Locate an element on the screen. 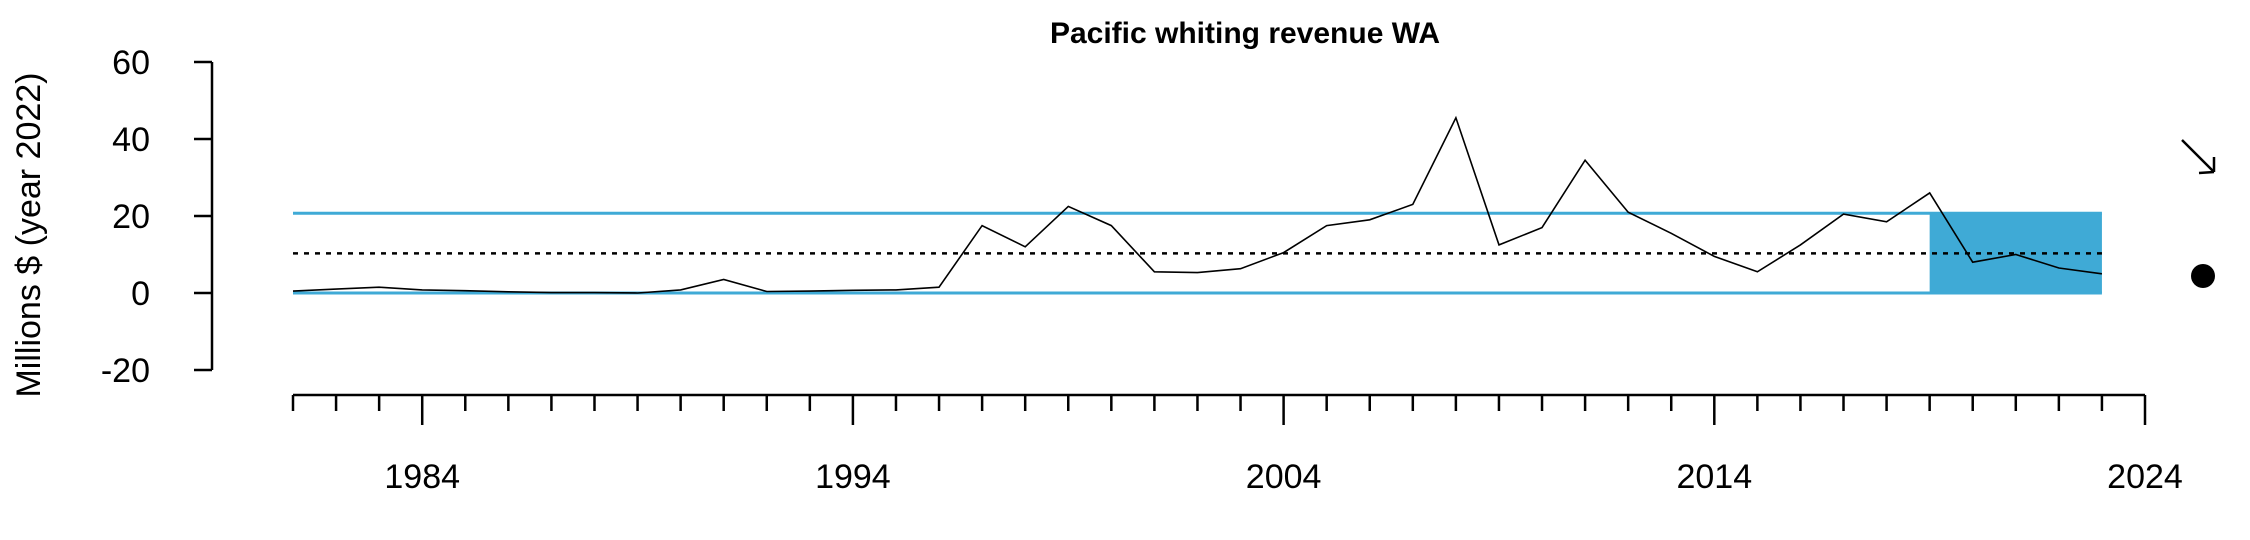  x-tick-label-1994: 1994 is located at coordinates (853, 477).